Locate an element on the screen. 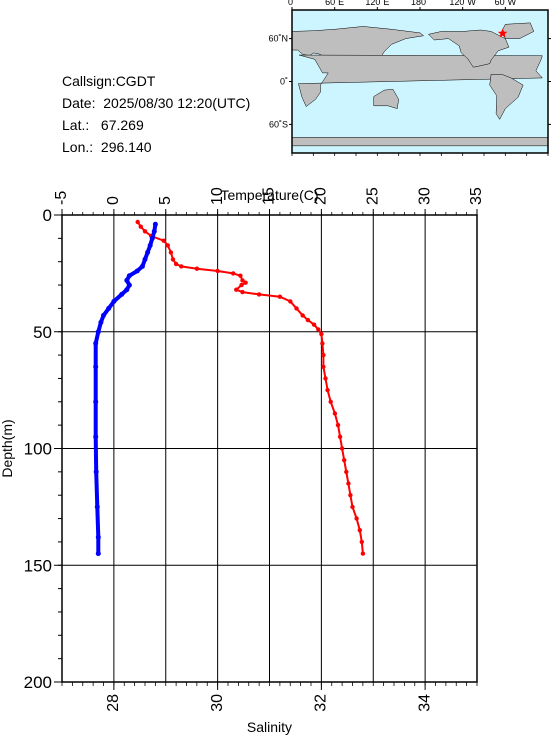 The height and width of the screenshot is (736, 553). latitude-text: Lat.: 67.269 is located at coordinates (103, 125).